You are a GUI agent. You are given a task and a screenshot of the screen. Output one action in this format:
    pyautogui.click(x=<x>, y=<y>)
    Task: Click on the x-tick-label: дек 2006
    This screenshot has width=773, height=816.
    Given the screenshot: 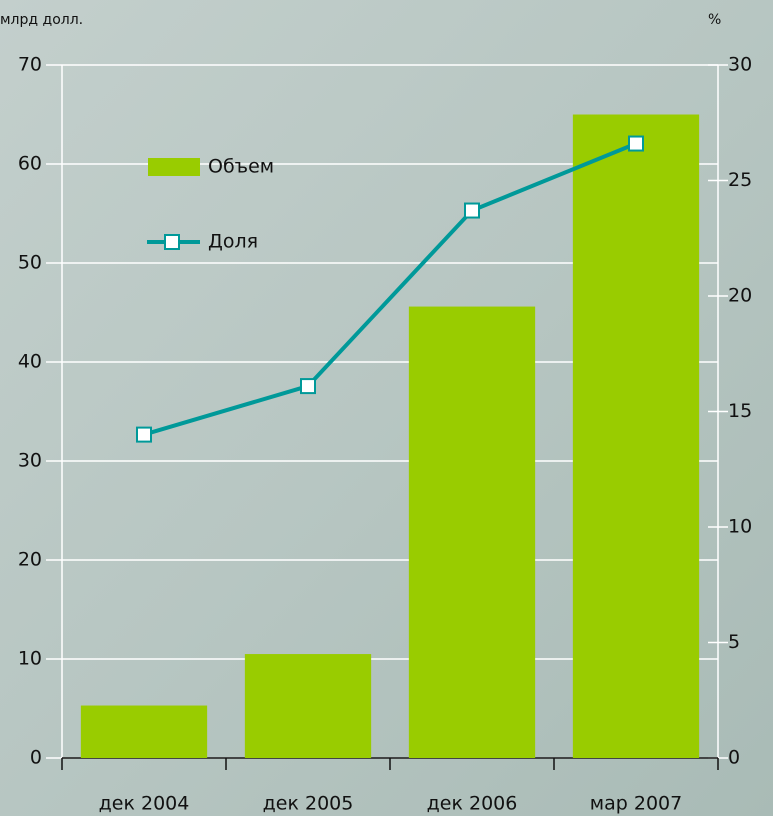 What is the action you would take?
    pyautogui.click(x=472, y=804)
    